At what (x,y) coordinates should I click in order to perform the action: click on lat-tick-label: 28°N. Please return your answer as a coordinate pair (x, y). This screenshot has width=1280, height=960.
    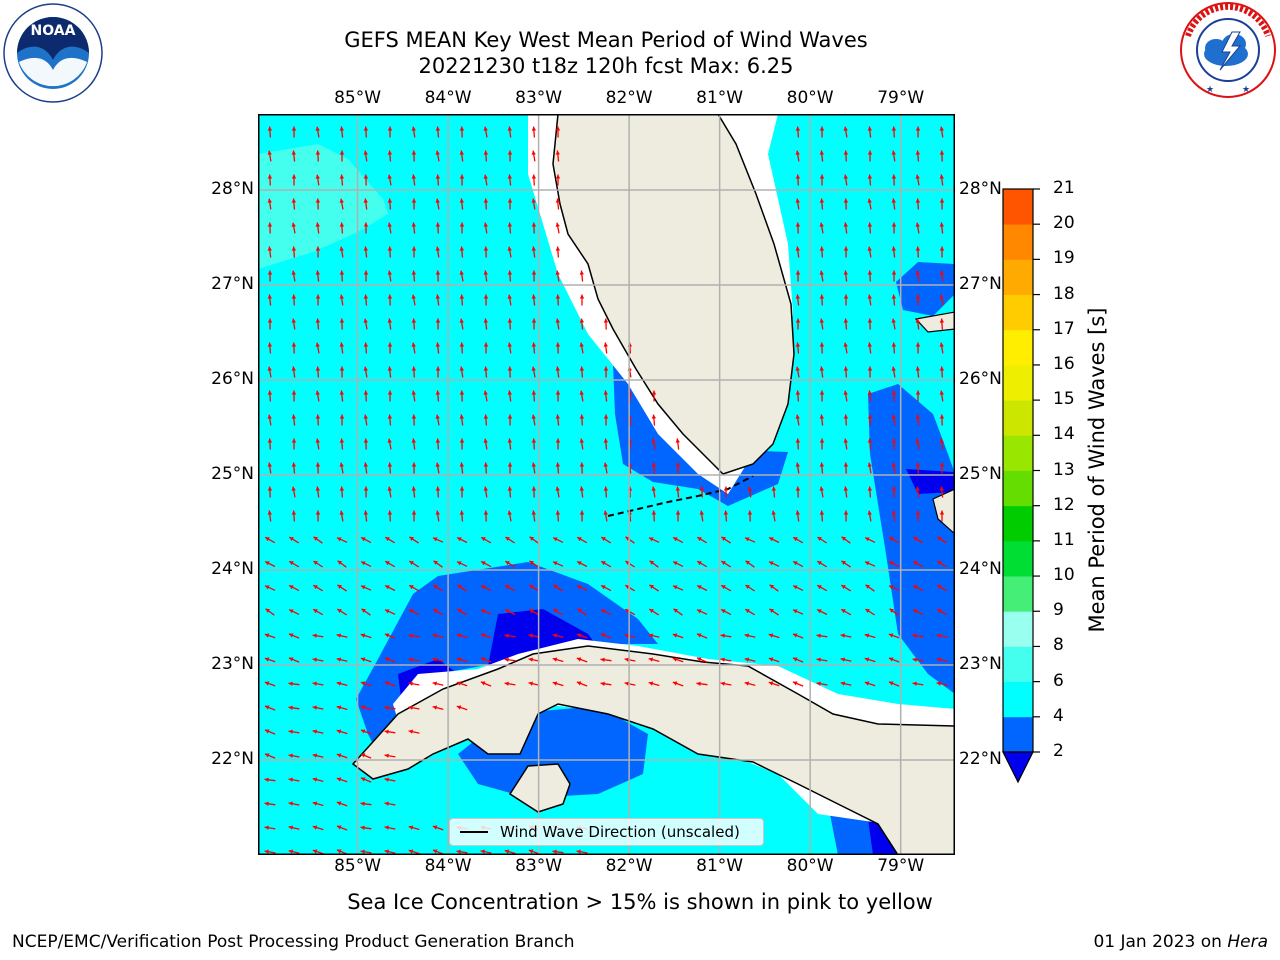
    Looking at the image, I should click on (980, 189).